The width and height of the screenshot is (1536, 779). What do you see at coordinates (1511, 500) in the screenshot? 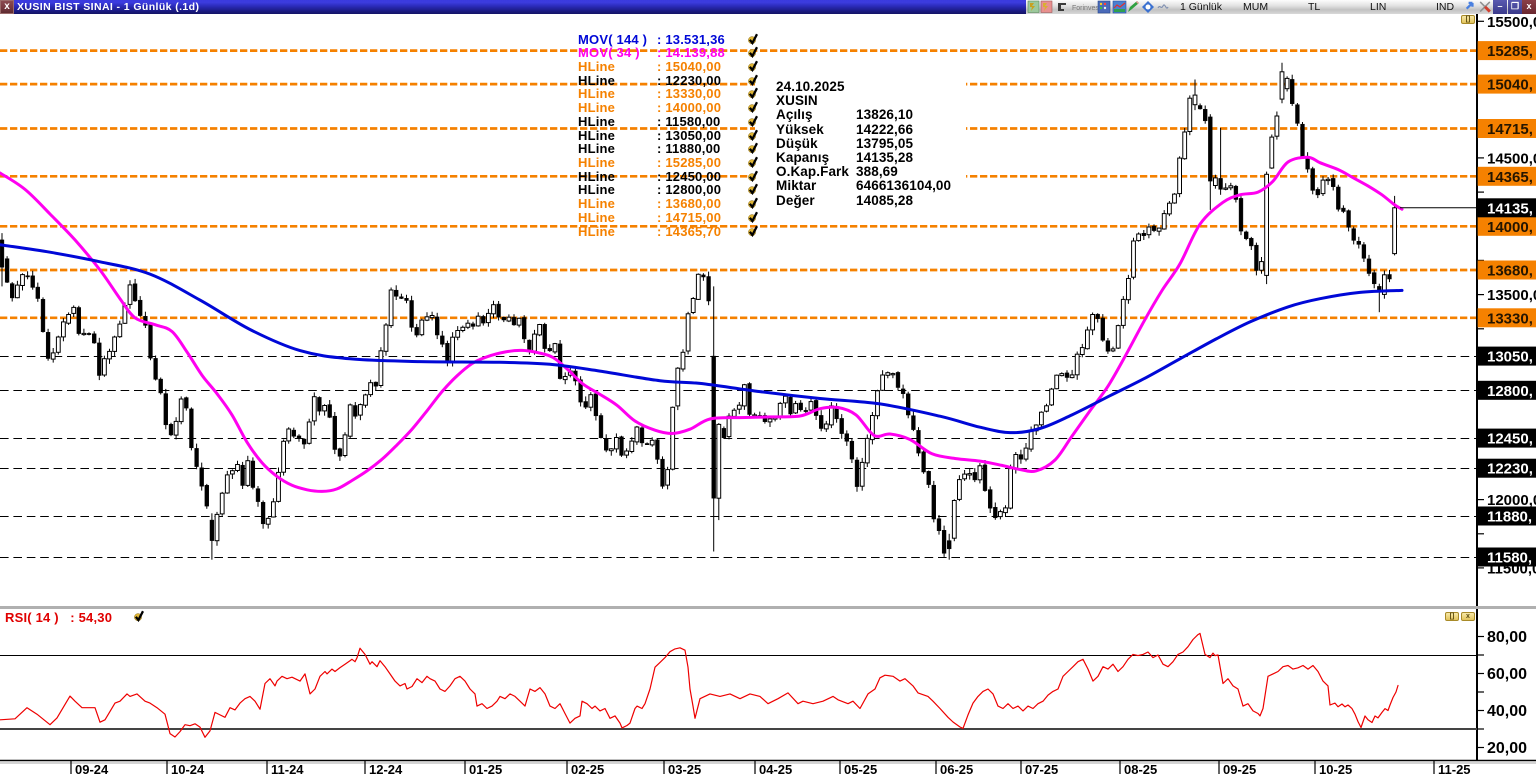
I see `svg-text: 12000,0` at bounding box center [1511, 500].